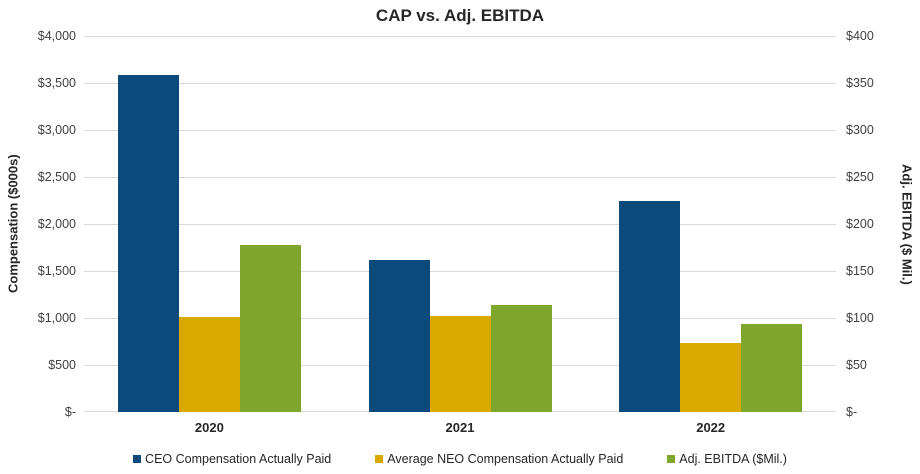 This screenshot has height=474, width=920. What do you see at coordinates (860, 224) in the screenshot?
I see `right-axis-tick-label: $200` at bounding box center [860, 224].